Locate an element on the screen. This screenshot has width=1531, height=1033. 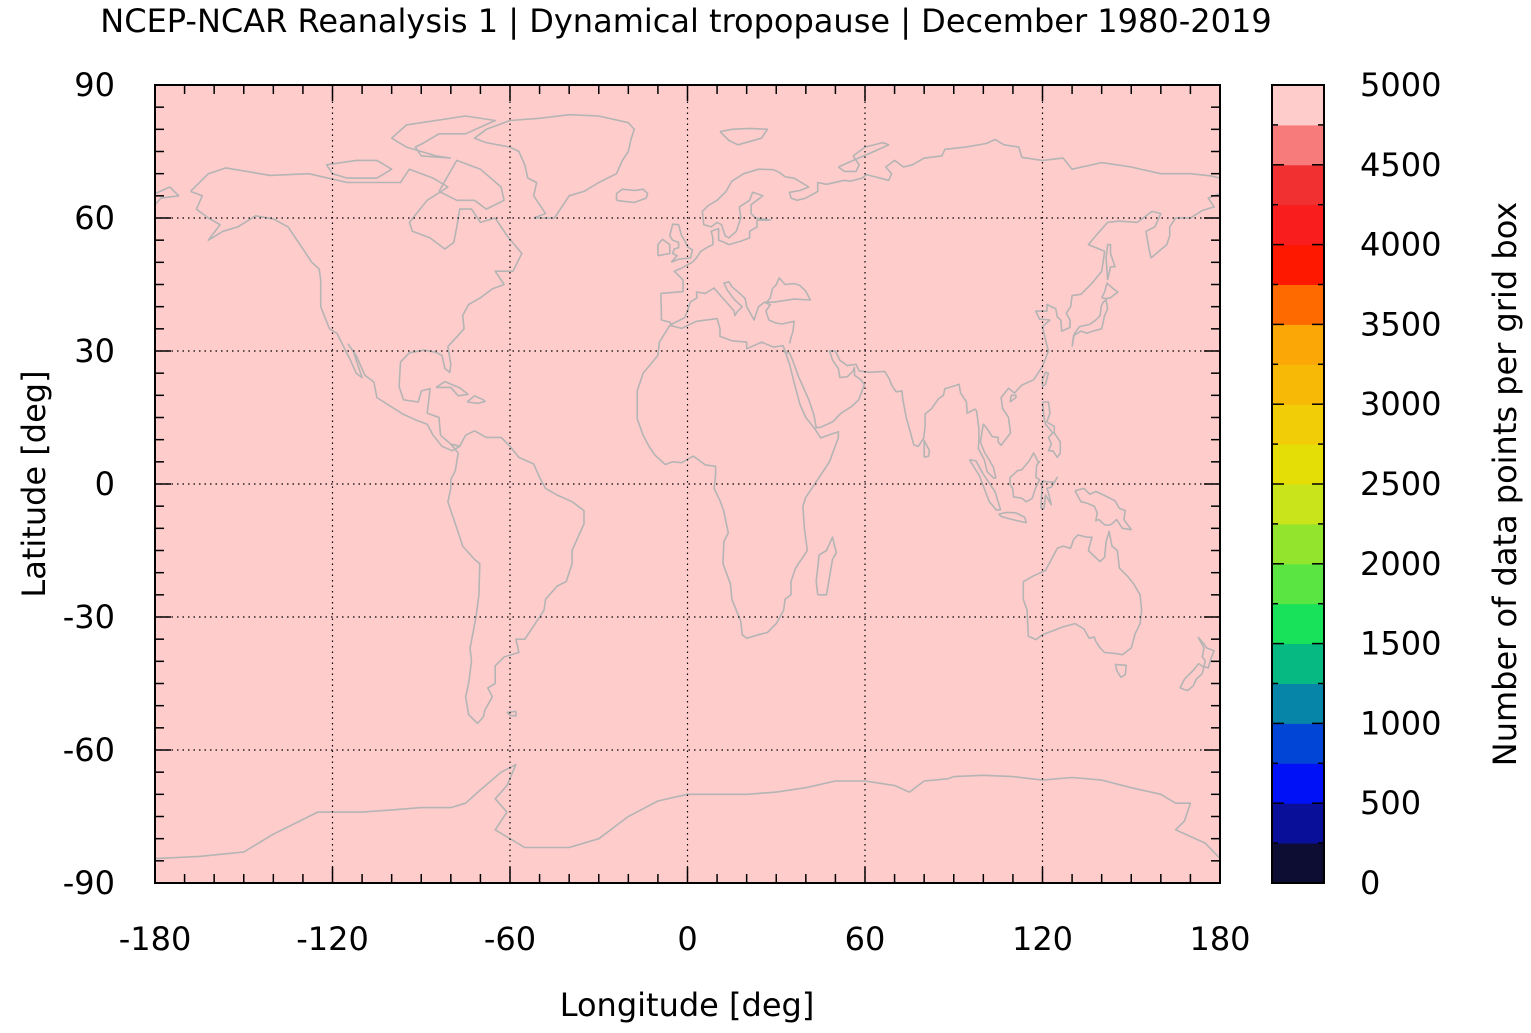
colorbar-tick-label: 0 is located at coordinates (1370, 883).